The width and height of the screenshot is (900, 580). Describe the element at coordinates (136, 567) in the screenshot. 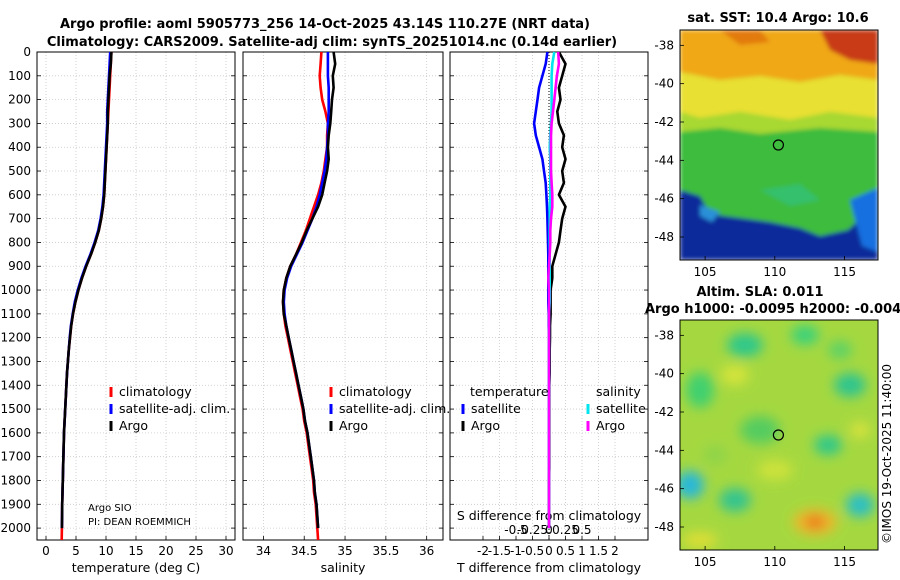

I see `x-axis-label: temperature (deg C)` at that location.